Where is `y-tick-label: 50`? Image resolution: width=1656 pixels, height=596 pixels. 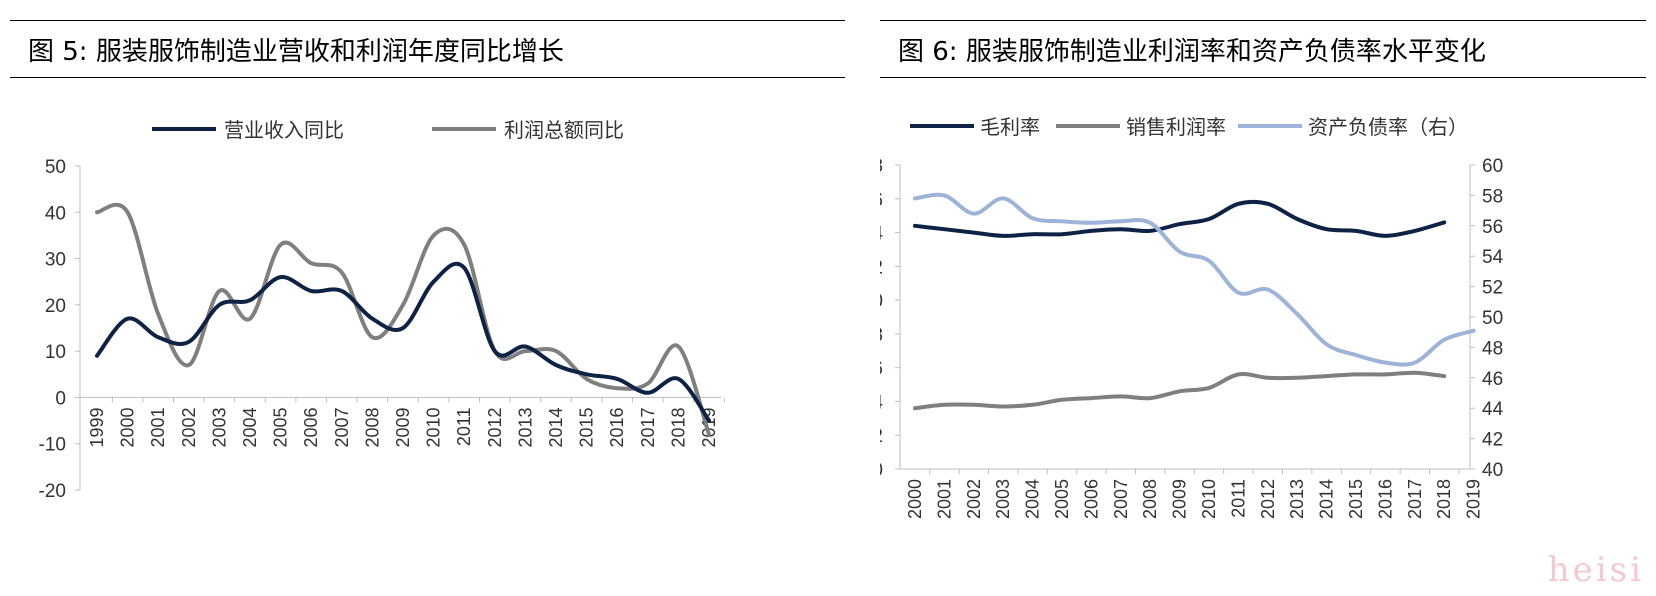 y-tick-label: 50 is located at coordinates (55, 167).